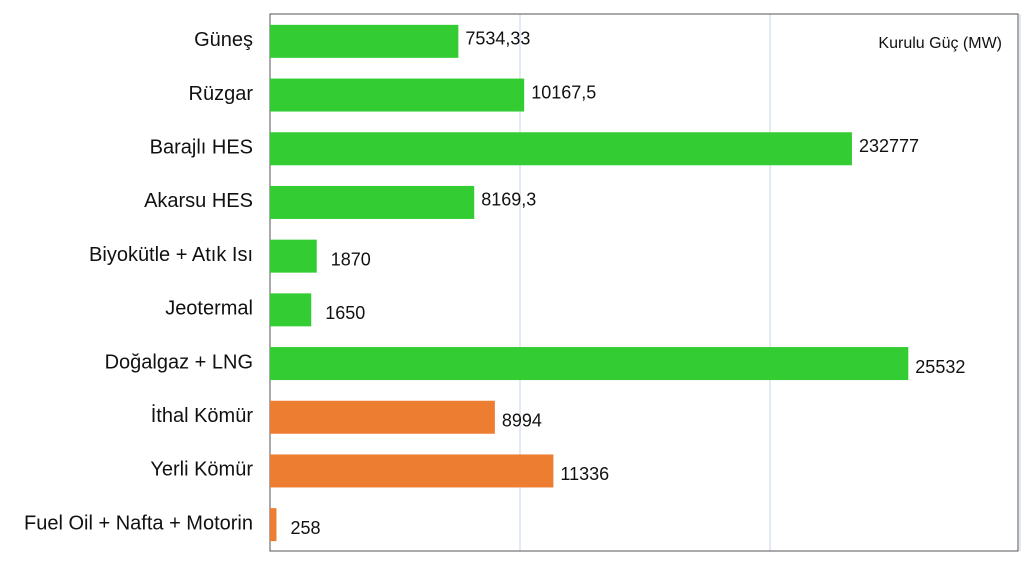 The height and width of the screenshot is (576, 1024). I want to click on category-label: İthal Kömür, so click(202, 415).